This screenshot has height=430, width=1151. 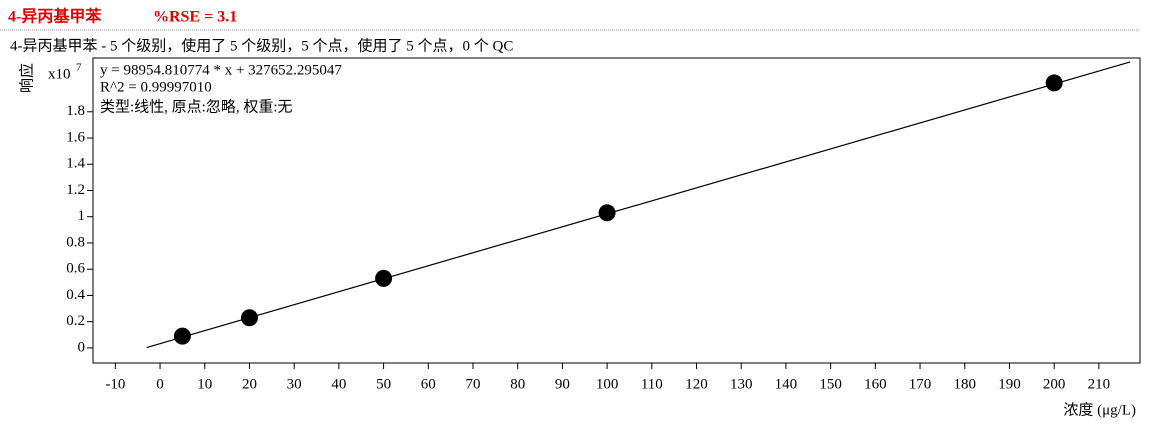 What do you see at coordinates (59, 74) in the screenshot?
I see `y-scale-label: x10` at bounding box center [59, 74].